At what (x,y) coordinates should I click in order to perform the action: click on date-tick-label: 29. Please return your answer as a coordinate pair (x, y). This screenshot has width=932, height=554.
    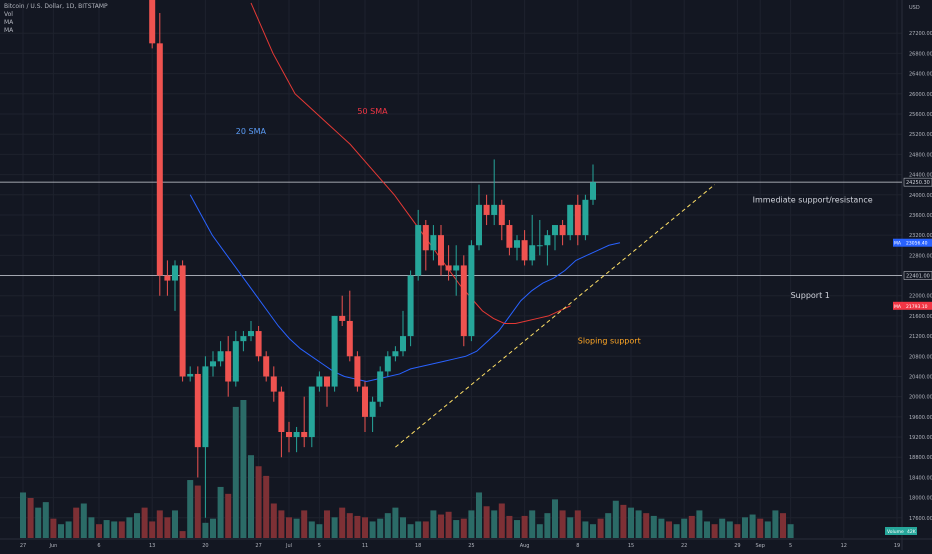
    Looking at the image, I should click on (737, 546).